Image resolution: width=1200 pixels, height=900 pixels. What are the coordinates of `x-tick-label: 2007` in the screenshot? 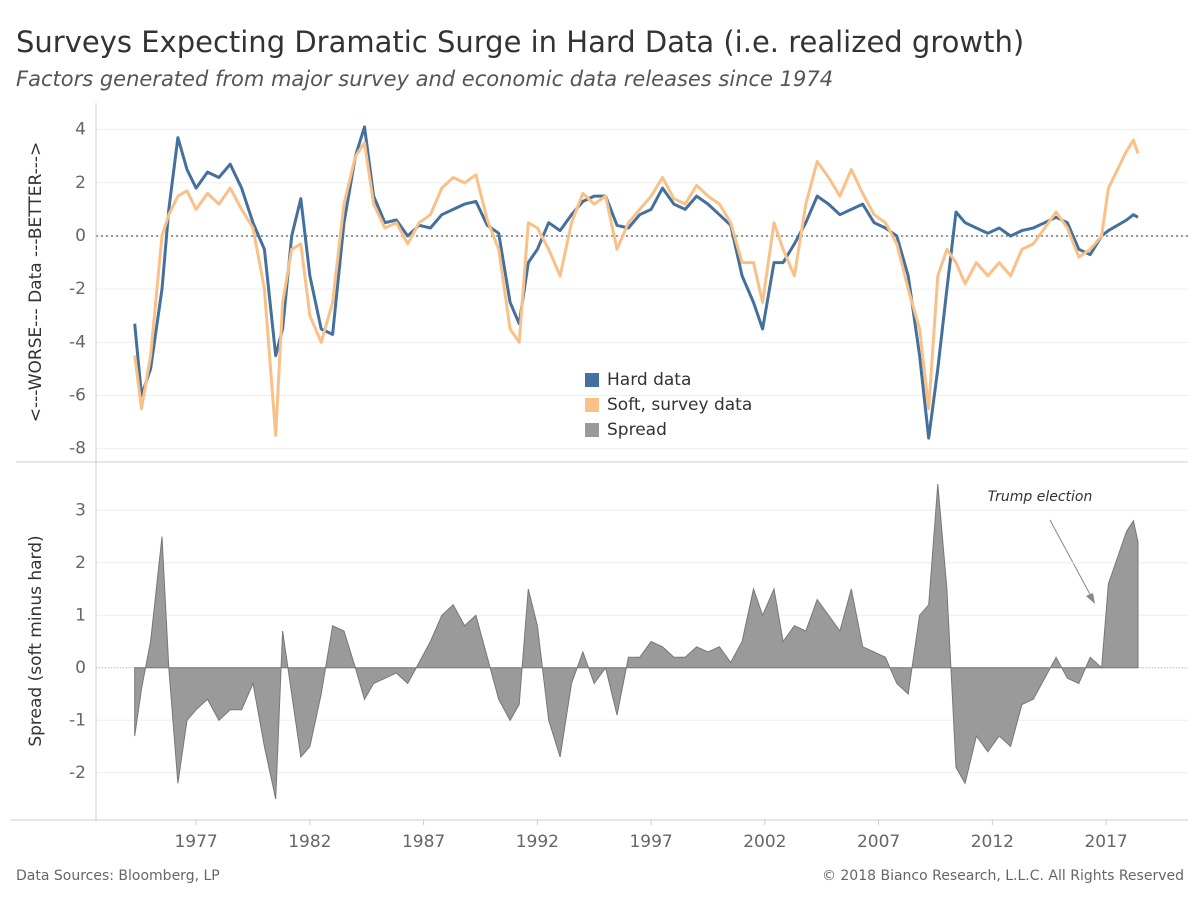 It's located at (878, 842).